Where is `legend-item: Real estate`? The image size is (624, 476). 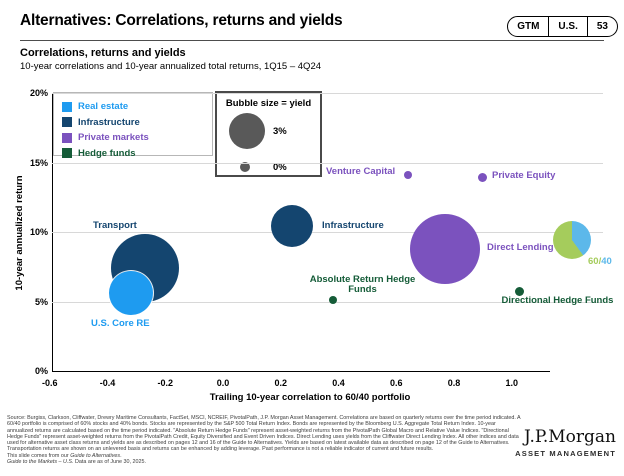
legend-item: Real estate is located at coordinates (137, 107).